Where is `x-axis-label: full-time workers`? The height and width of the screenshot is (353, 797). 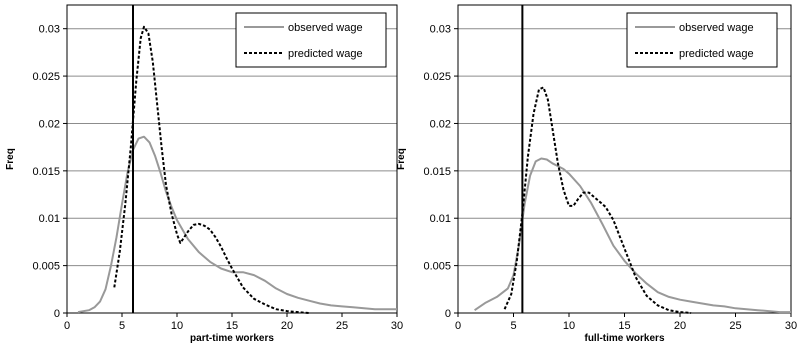 x-axis-label: full-time workers is located at coordinates (624, 338).